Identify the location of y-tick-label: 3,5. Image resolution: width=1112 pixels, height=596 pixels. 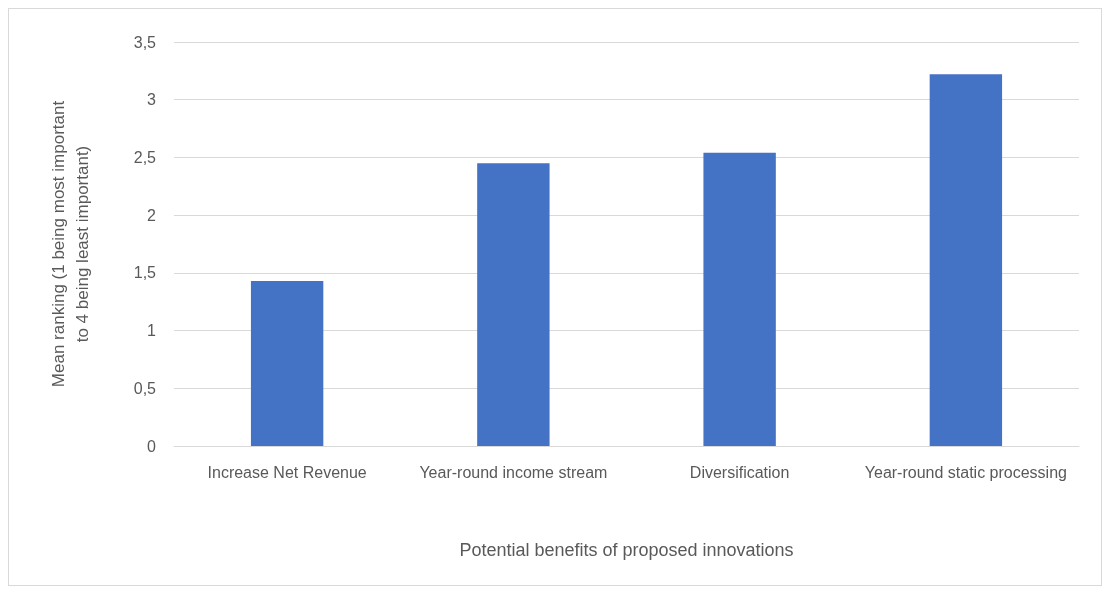
(145, 42).